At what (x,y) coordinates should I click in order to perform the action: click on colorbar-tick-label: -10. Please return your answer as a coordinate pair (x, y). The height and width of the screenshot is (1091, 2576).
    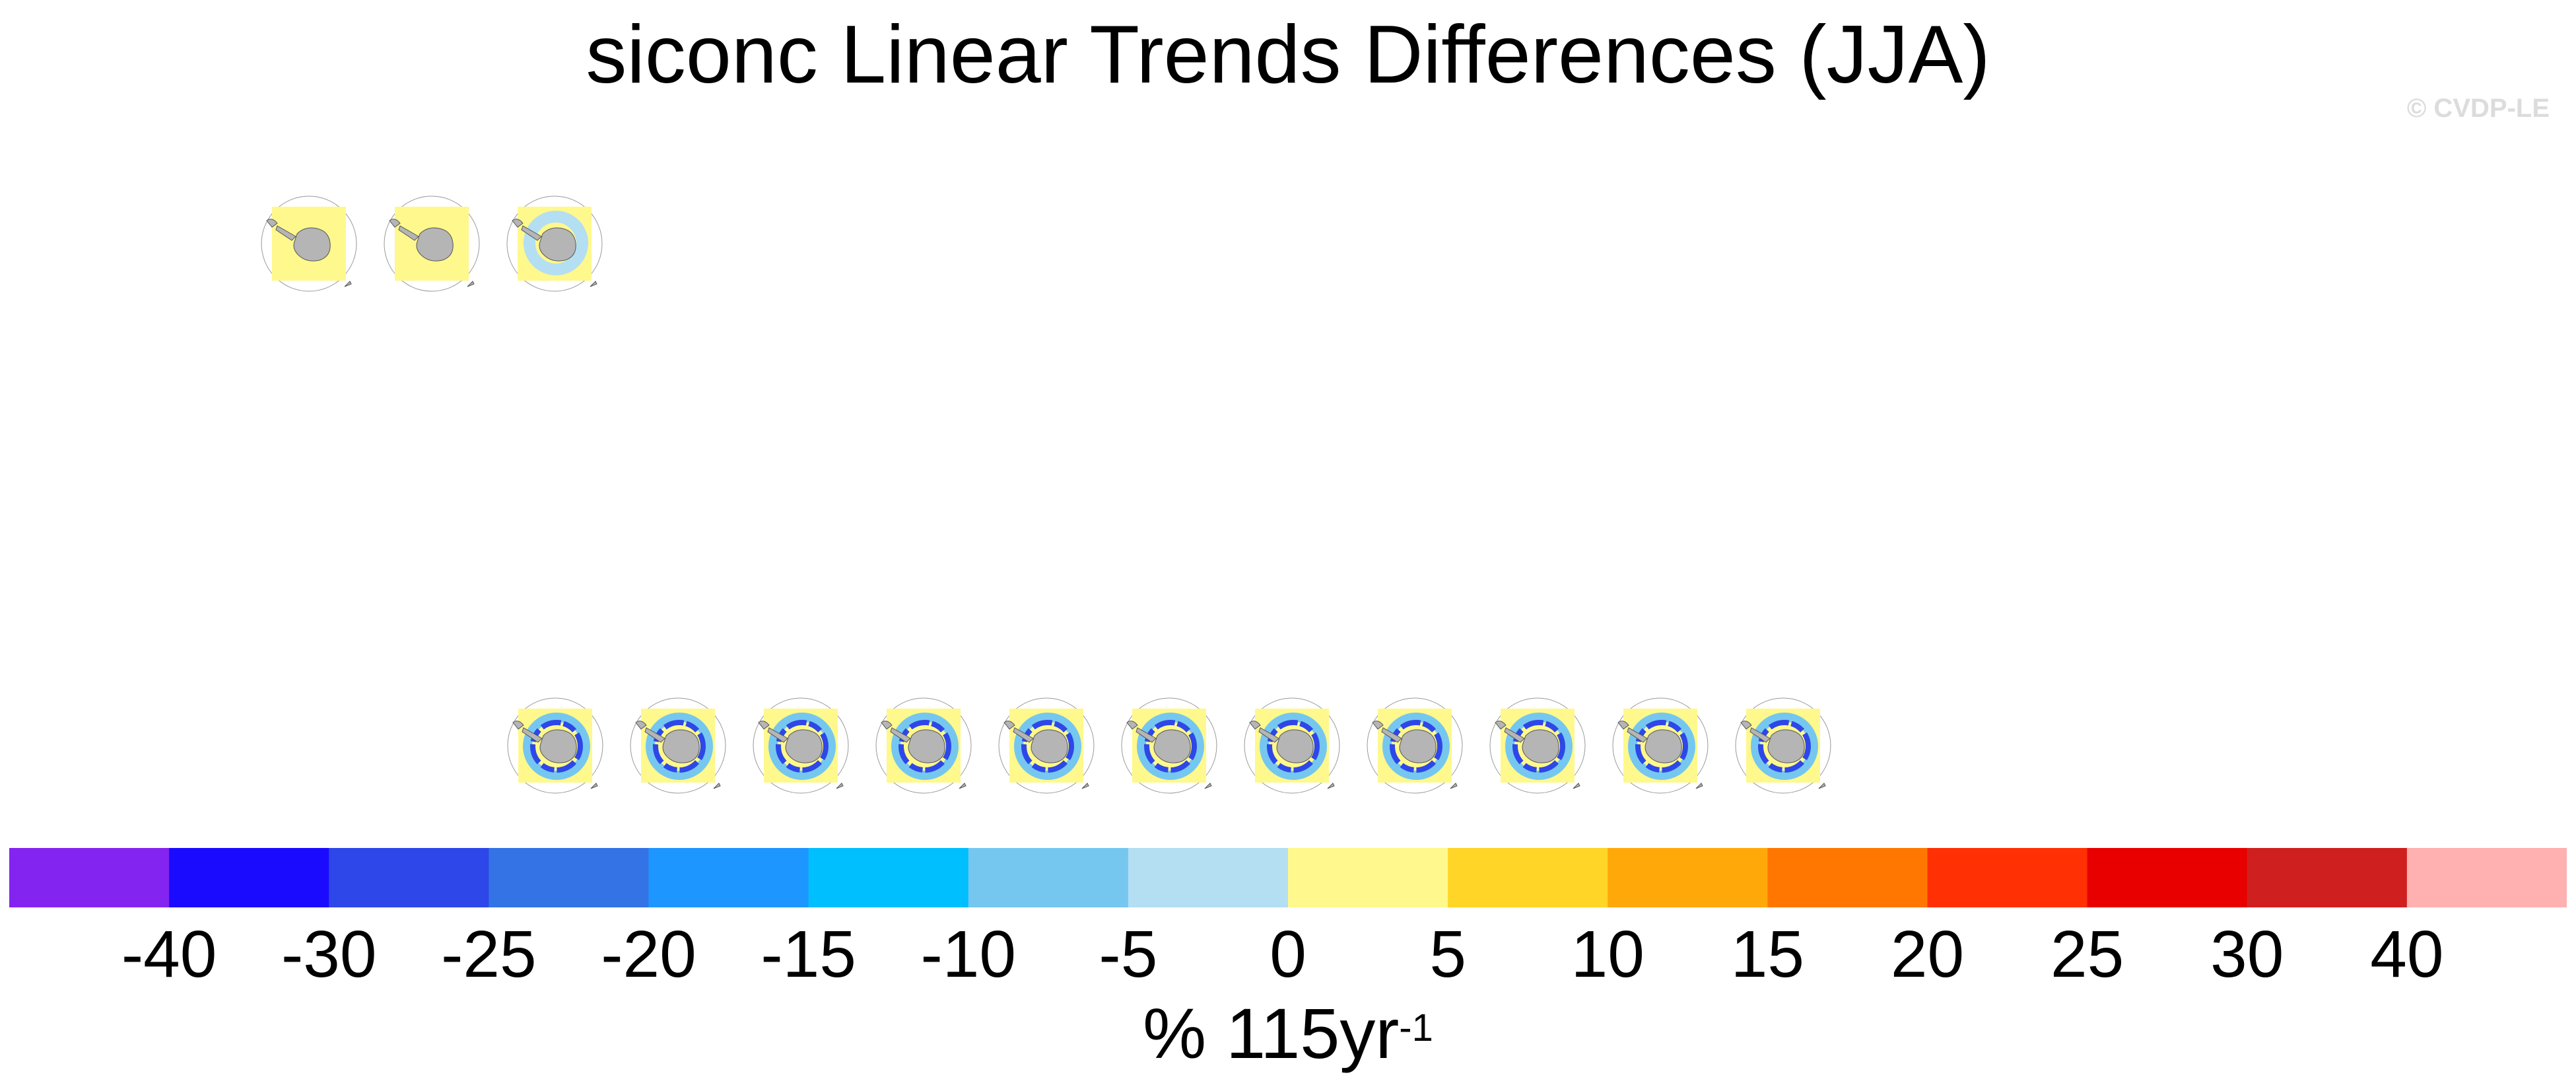
    Looking at the image, I should click on (969, 954).